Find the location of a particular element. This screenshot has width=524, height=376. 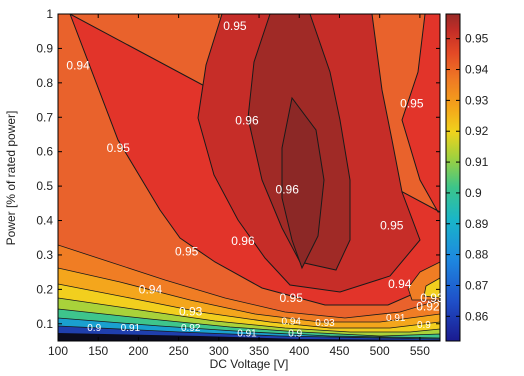

x-tick-label: 150 is located at coordinates (98, 351).